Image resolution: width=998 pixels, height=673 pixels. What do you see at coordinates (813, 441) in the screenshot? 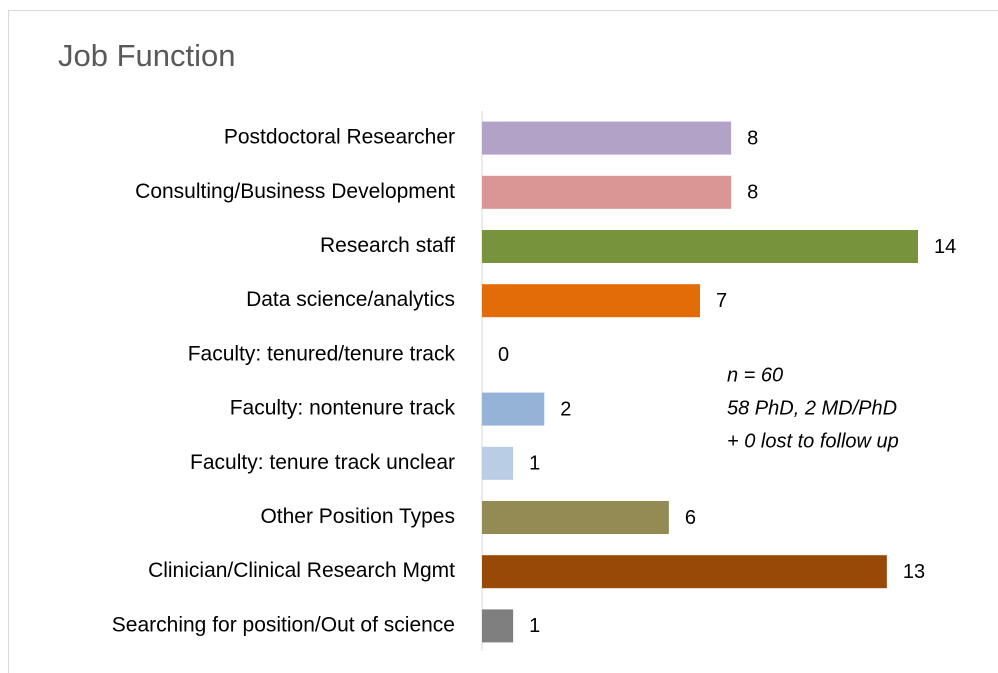
I see `annotation: + 0 lost to follow up` at bounding box center [813, 441].